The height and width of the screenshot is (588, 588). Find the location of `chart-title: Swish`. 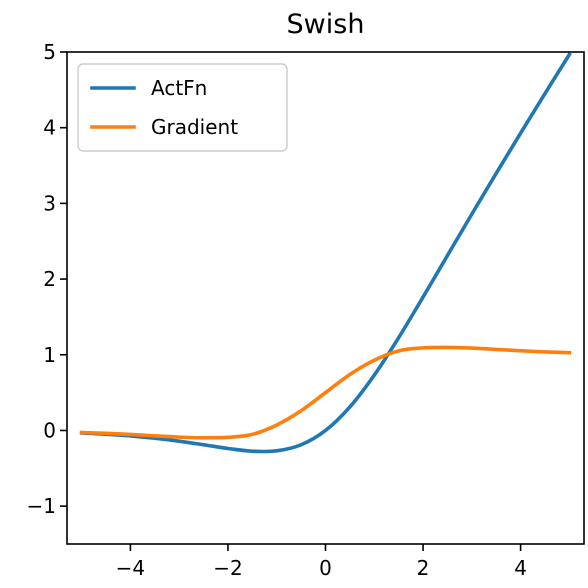

chart-title: Swish is located at coordinates (326, 24).